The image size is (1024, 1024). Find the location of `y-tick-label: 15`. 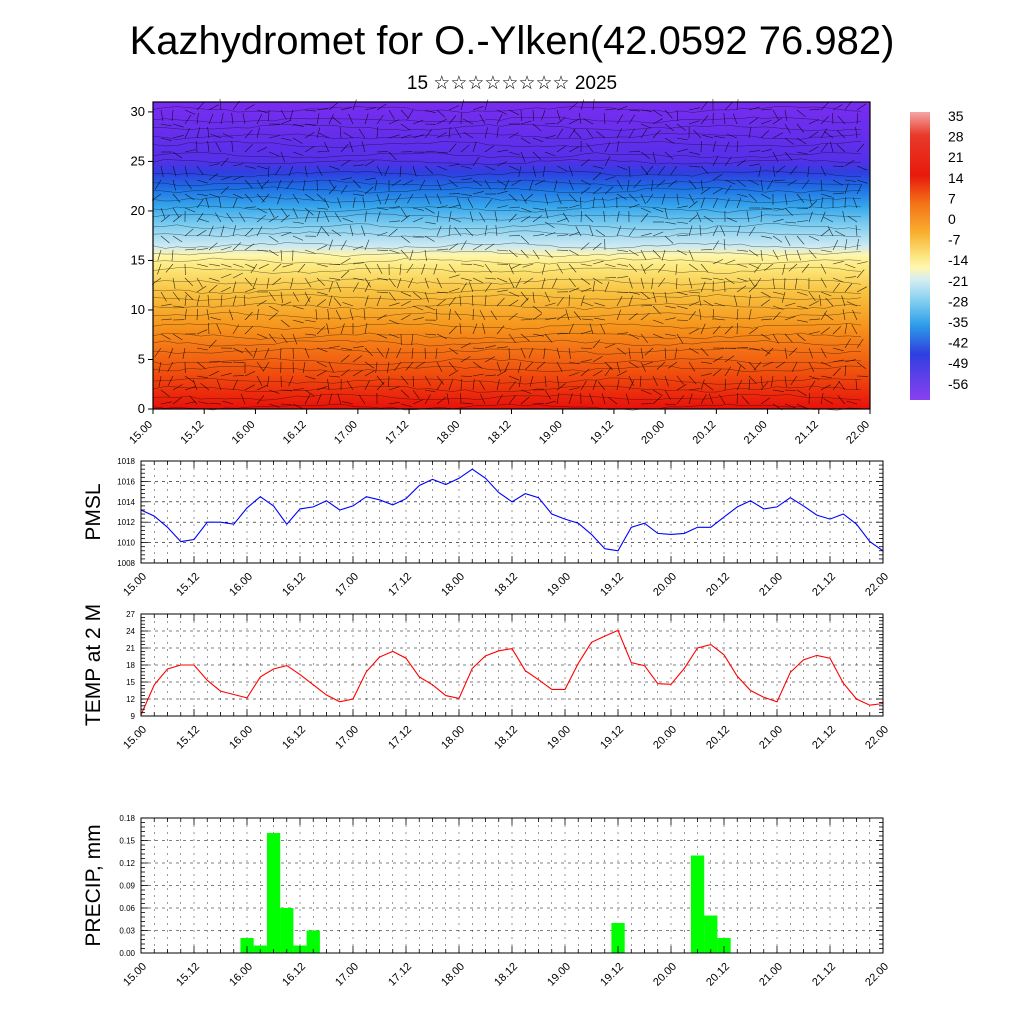

y-tick-label: 15 is located at coordinates (130, 682).